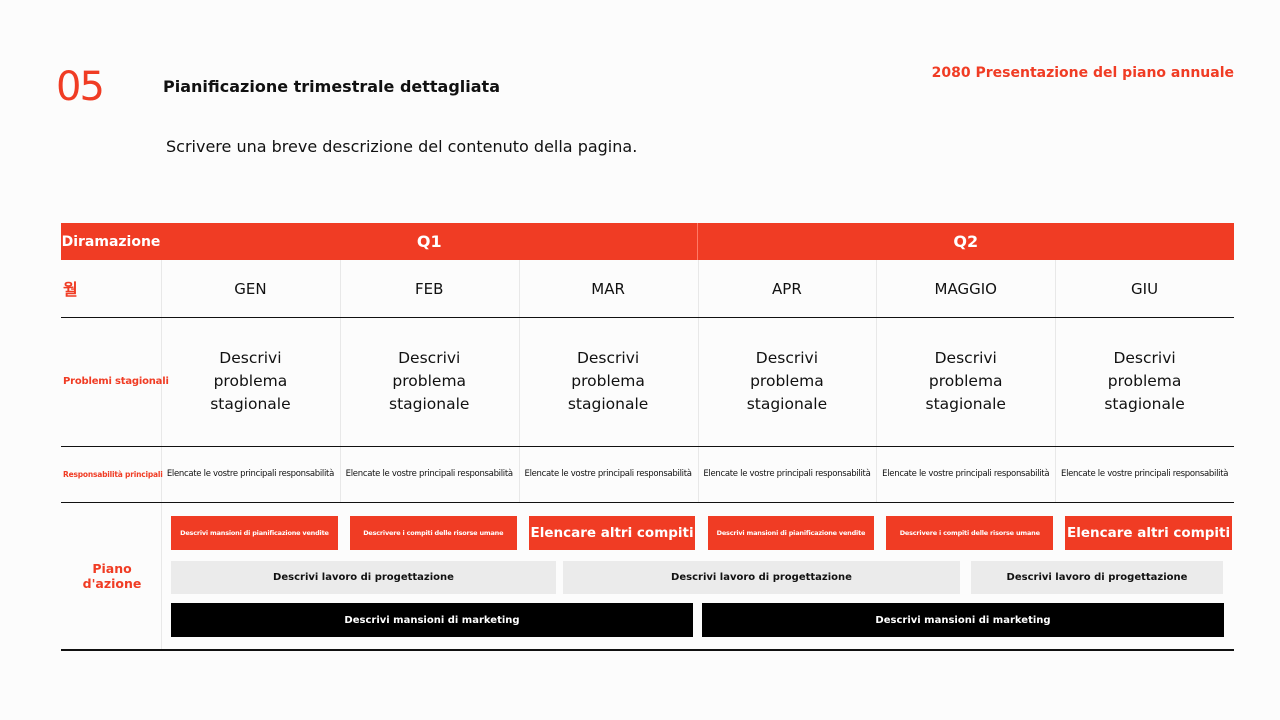 This screenshot has height=720, width=1280. Describe the element at coordinates (608, 288) in the screenshot. I see `month: MAR` at that location.